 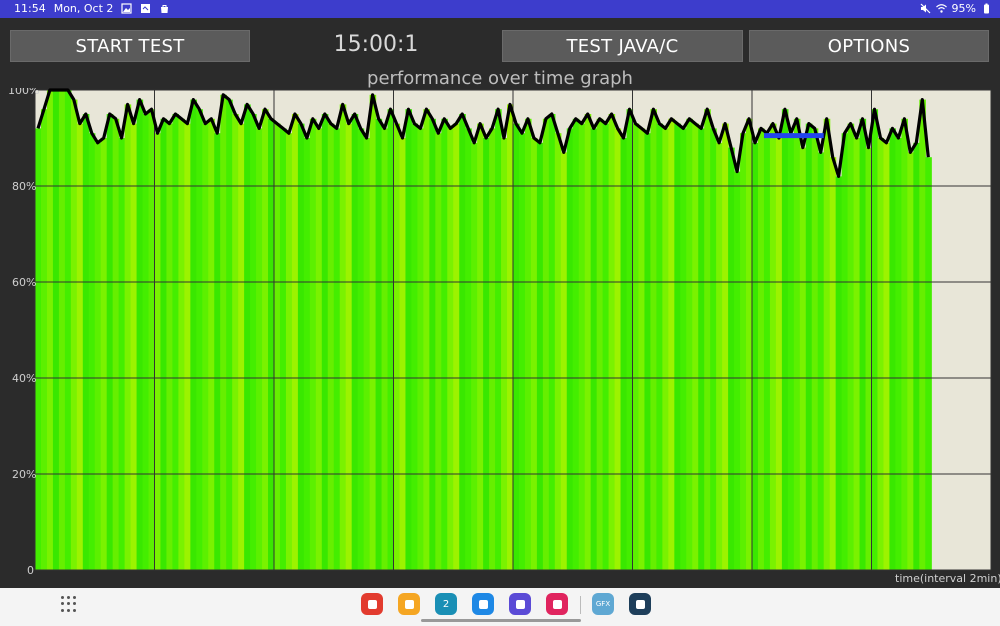 I want to click on internet-icon-glyph, so click(x=520, y=604).